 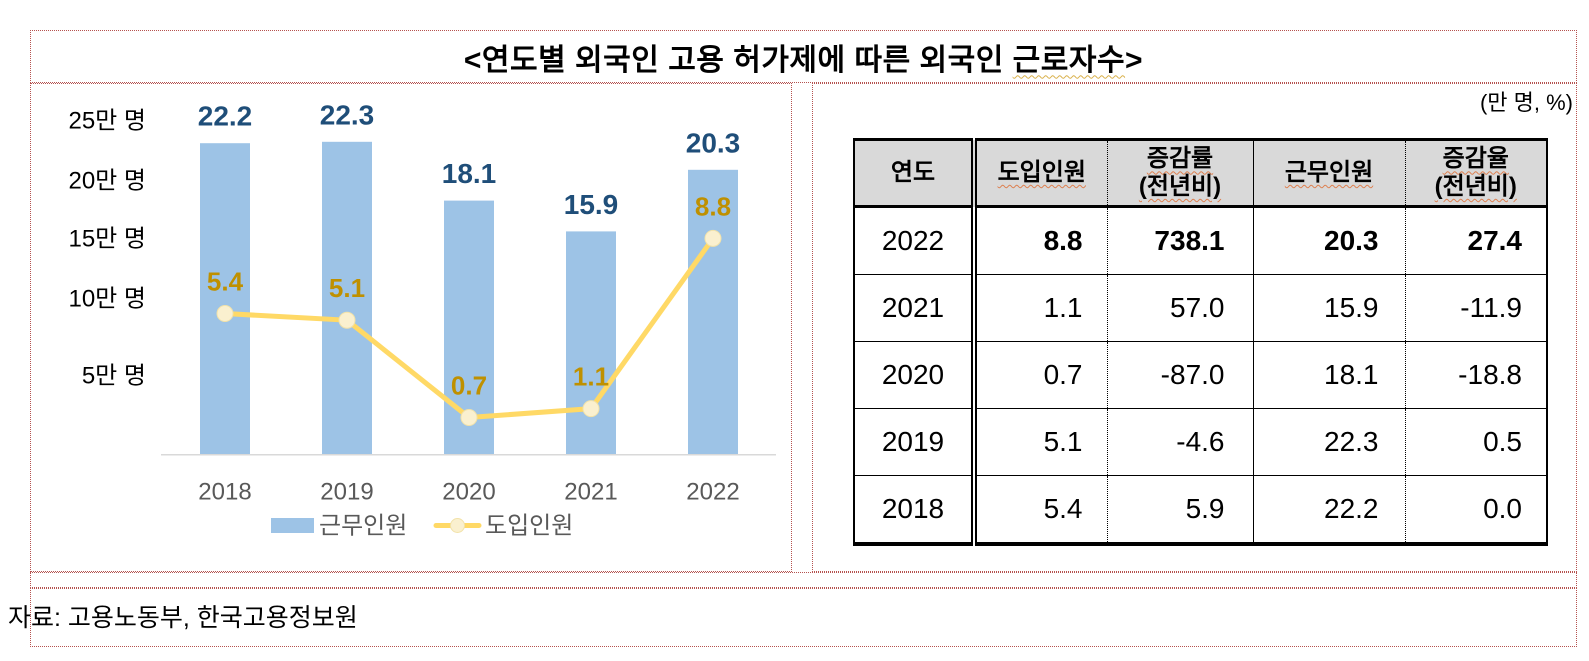 I want to click on line-label-2020: 0.7, so click(x=469, y=386).